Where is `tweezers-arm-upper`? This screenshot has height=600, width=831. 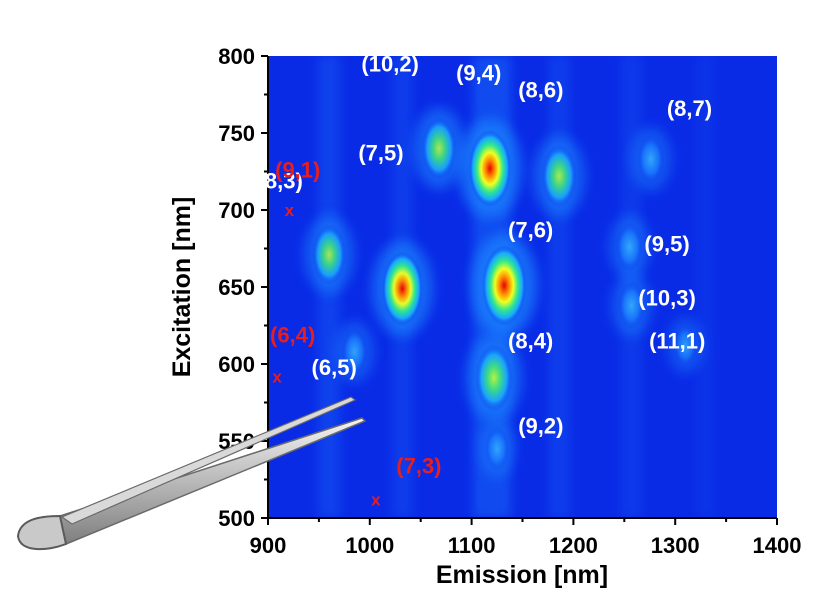
tweezers-arm-upper is located at coordinates (208, 460).